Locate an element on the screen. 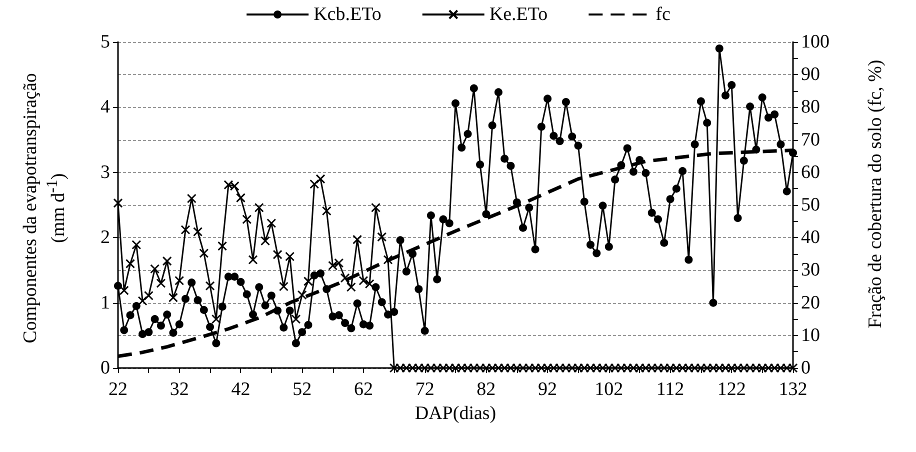 Image resolution: width=916 pixels, height=452 pixels. y2-tick-label: 0 is located at coordinates (805, 368).